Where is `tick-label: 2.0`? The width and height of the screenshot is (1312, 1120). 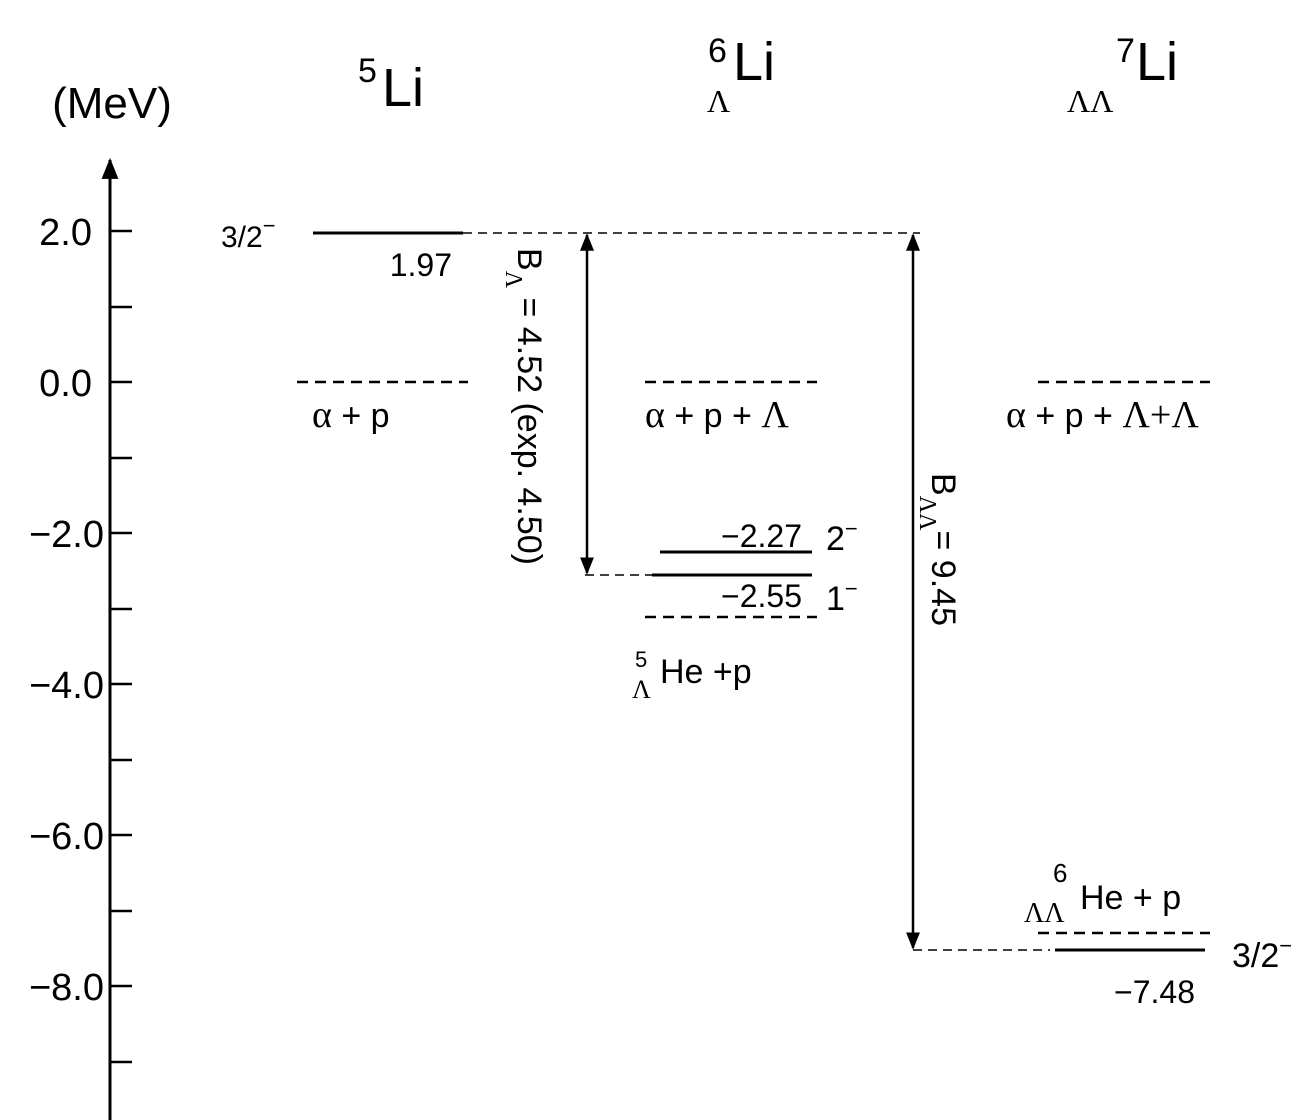
tick-label: 2.0 is located at coordinates (65, 233).